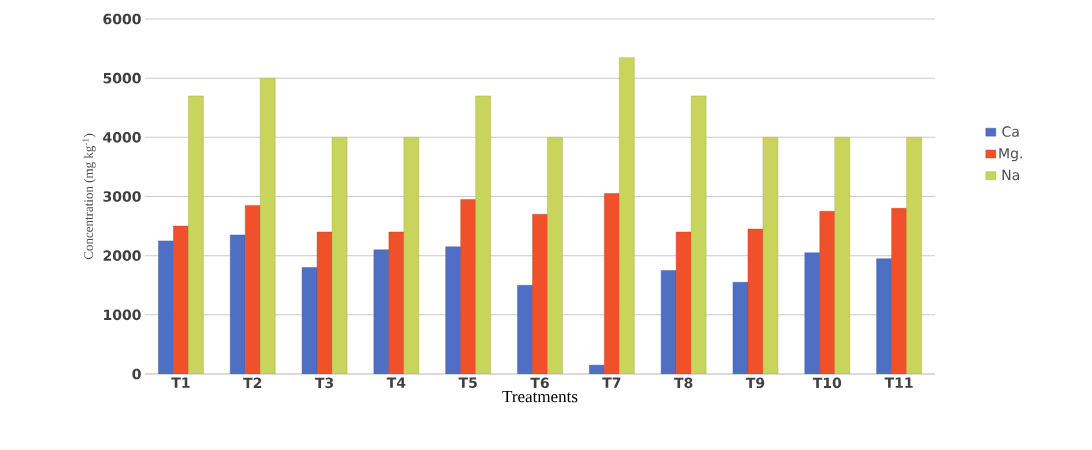  What do you see at coordinates (122, 137) in the screenshot?
I see `y-tick-label: 4000` at bounding box center [122, 137].